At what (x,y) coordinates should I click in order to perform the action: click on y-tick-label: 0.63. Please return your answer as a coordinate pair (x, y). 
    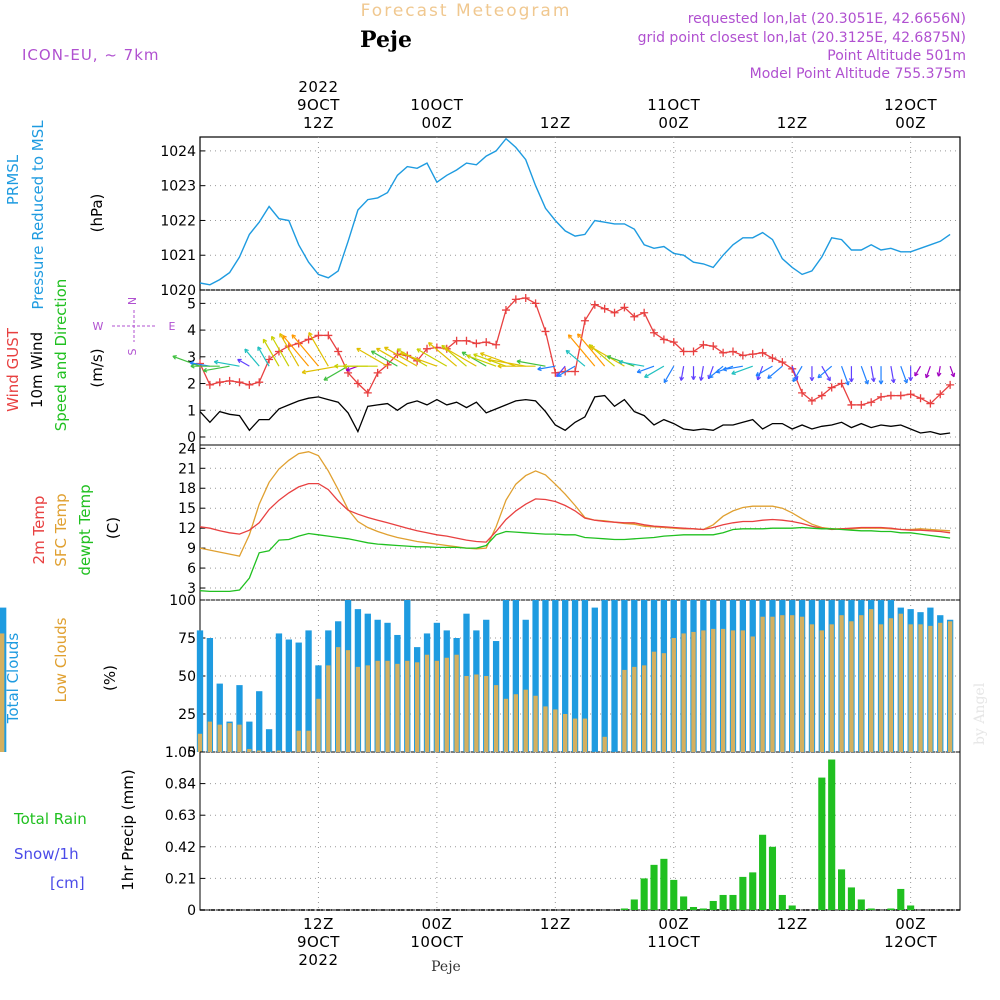
    Looking at the image, I should click on (180, 816).